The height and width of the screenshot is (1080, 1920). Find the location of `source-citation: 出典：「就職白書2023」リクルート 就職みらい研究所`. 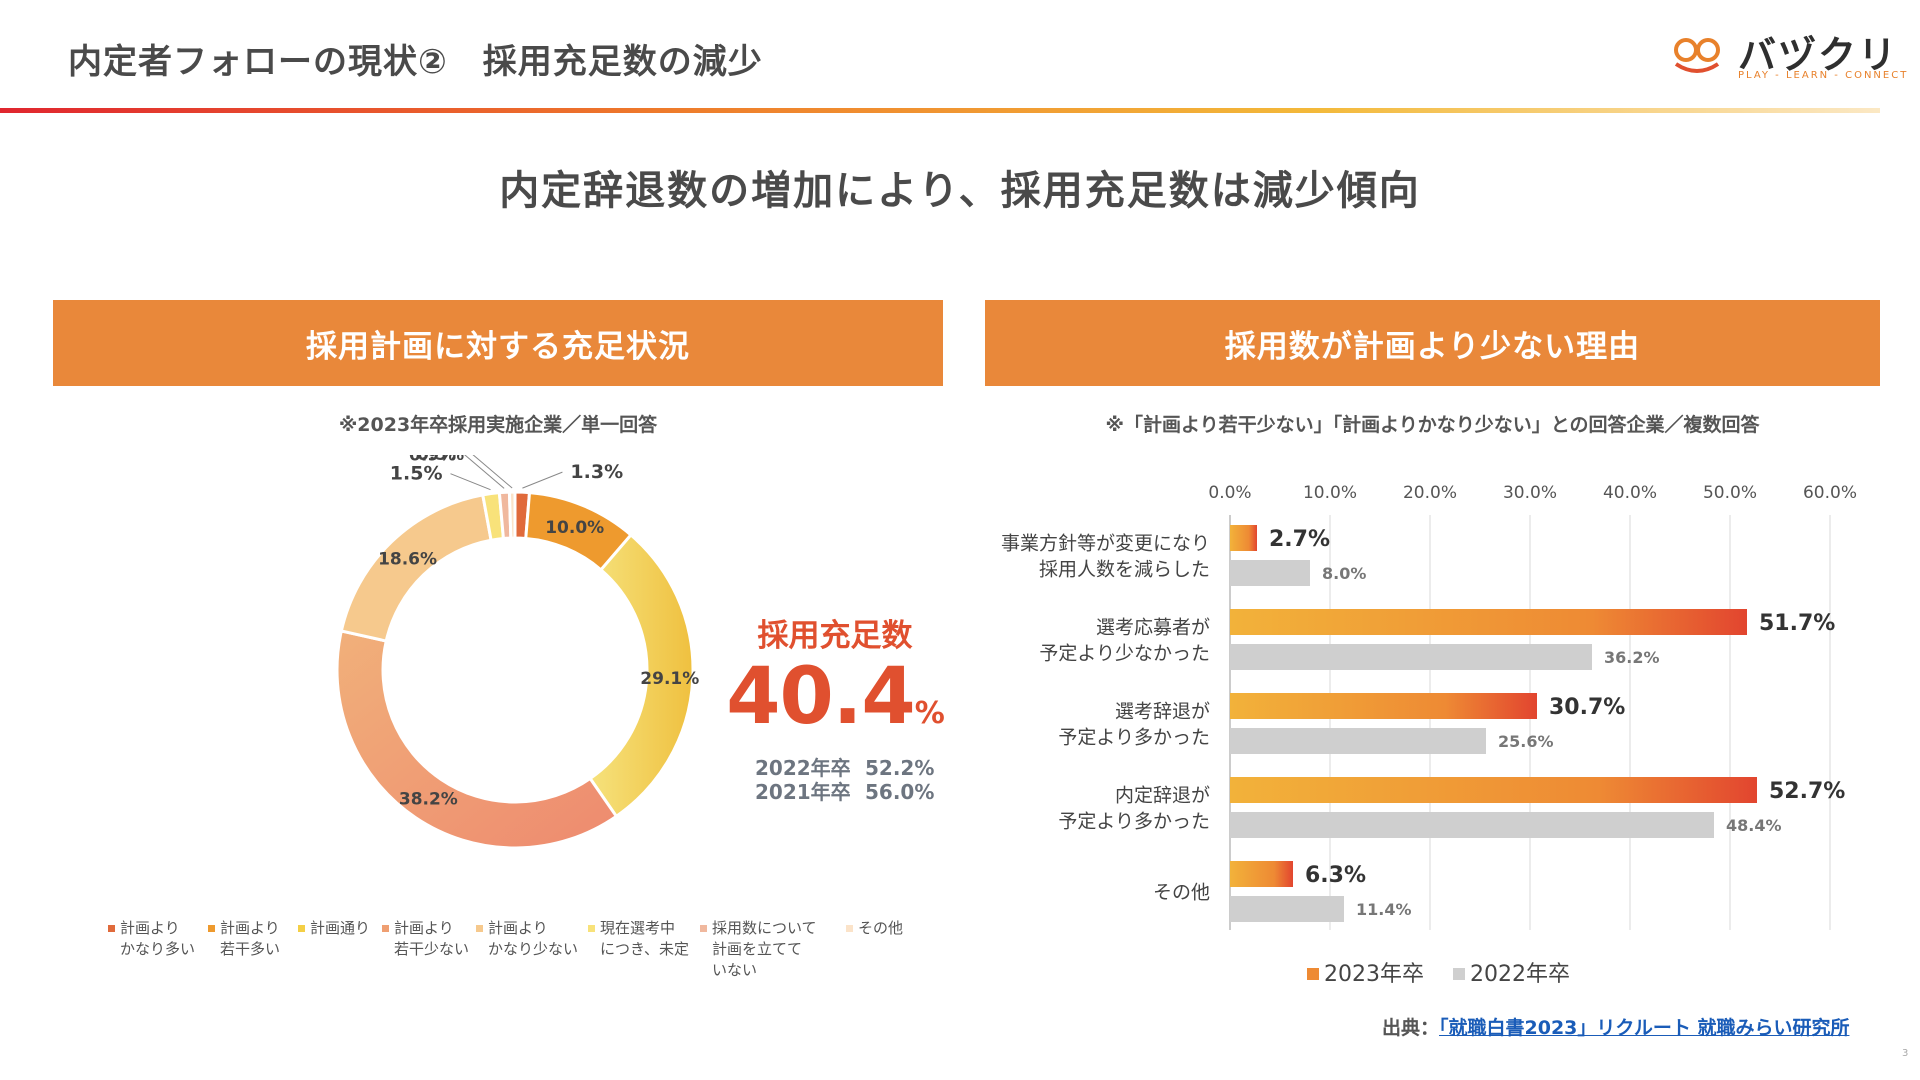

source-citation: 出典：「就職白書2023」リクルート 就職みらい研究所 is located at coordinates (1615, 1026).